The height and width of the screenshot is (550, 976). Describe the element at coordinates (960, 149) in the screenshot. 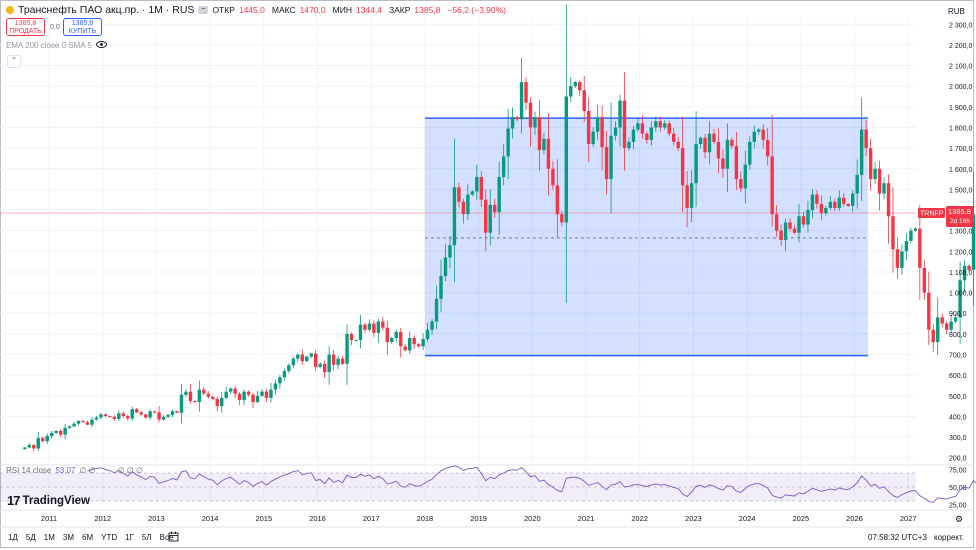

I see `price-tick-label: 1 700,0` at that location.